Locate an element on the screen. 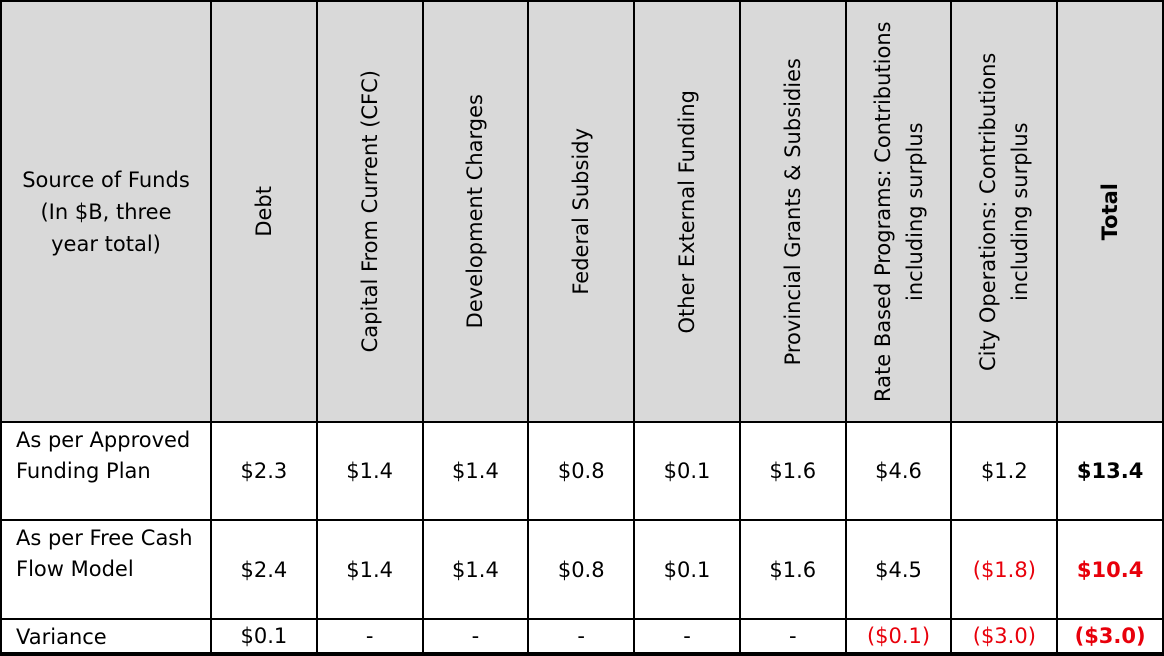  row-label-cell: As per Free Cash Flow Model is located at coordinates (106, 569).